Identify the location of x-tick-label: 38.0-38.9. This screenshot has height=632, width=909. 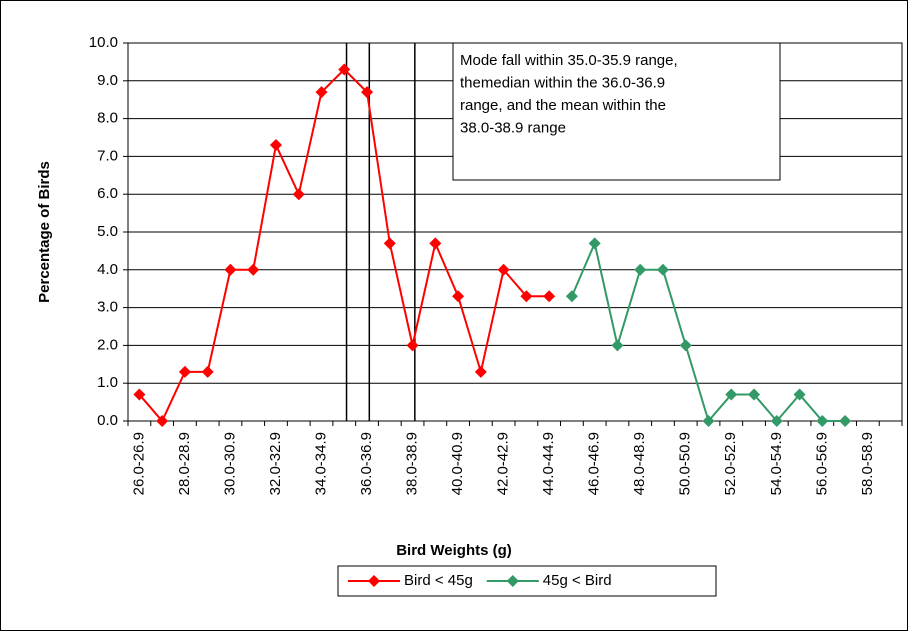
(412, 463).